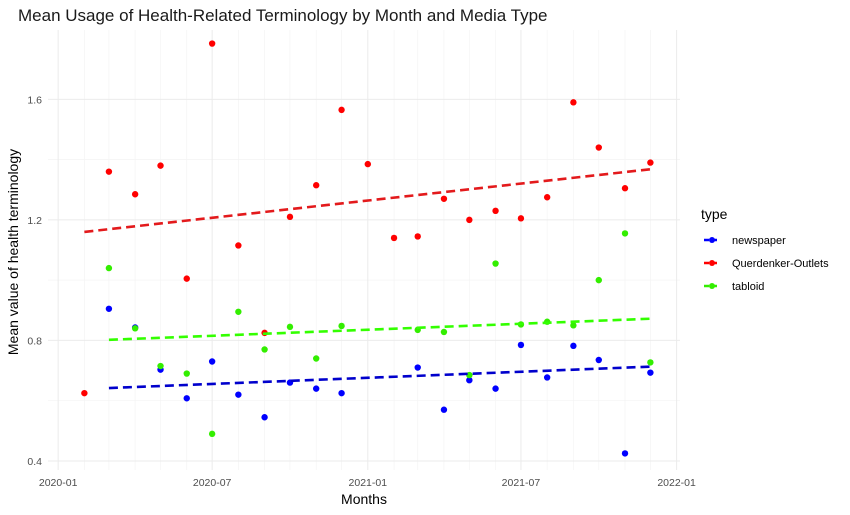 This screenshot has width=850, height=515. Describe the element at coordinates (676, 483) in the screenshot. I see `x-tick-label: 2022-01` at that location.